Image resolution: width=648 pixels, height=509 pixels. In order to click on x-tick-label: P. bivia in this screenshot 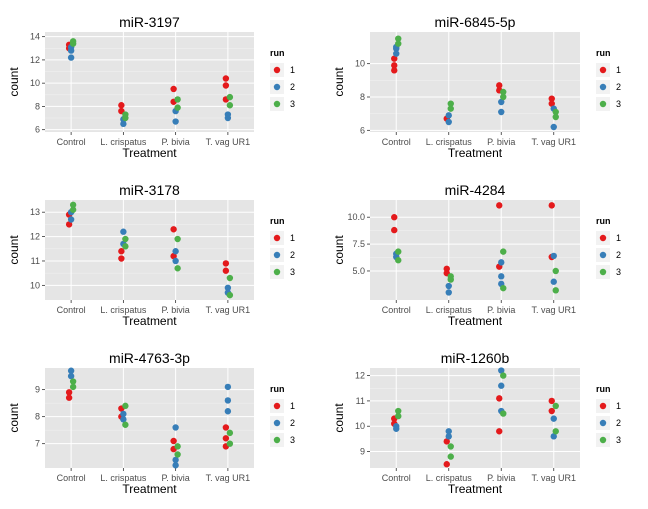, I will do `click(501, 478)`.